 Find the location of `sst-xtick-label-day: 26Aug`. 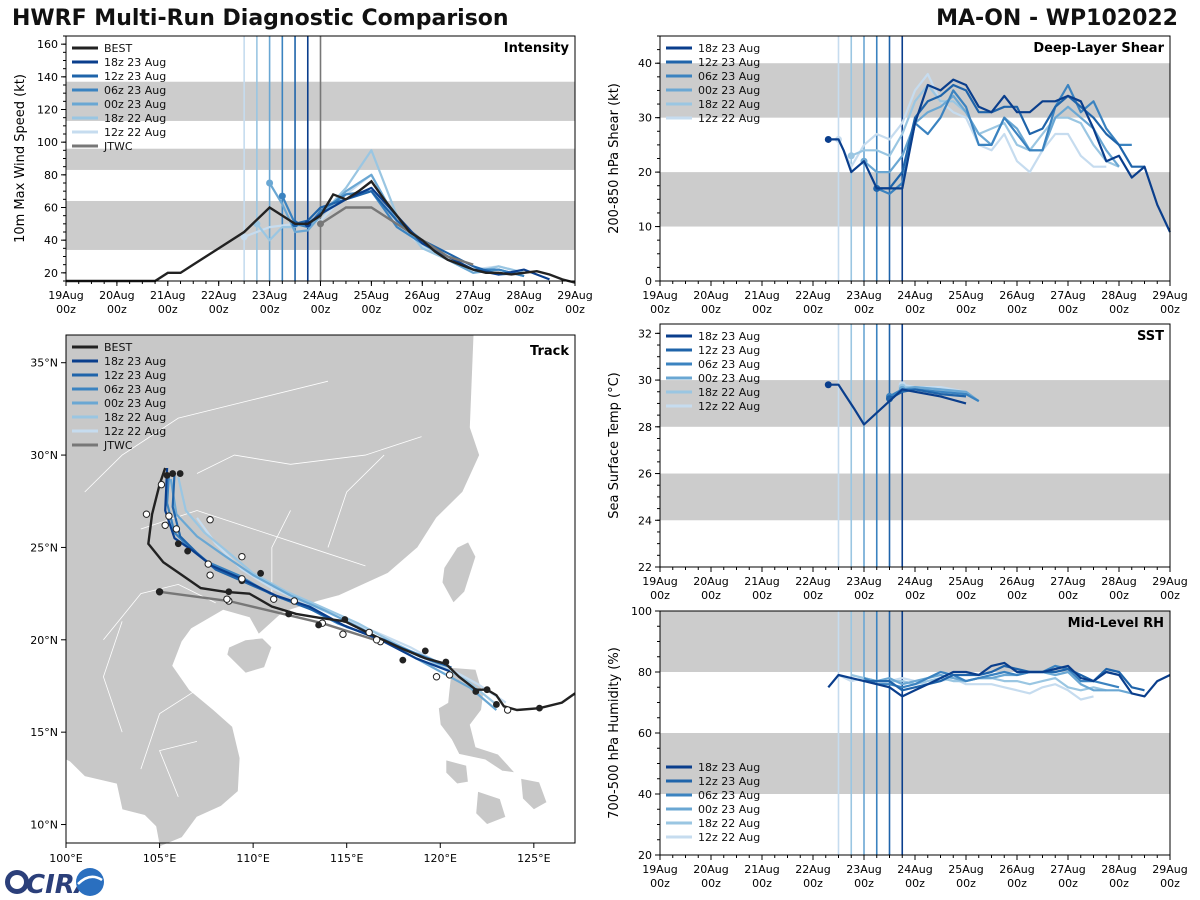

sst-xtick-label-day: 26Aug is located at coordinates (1016, 581).